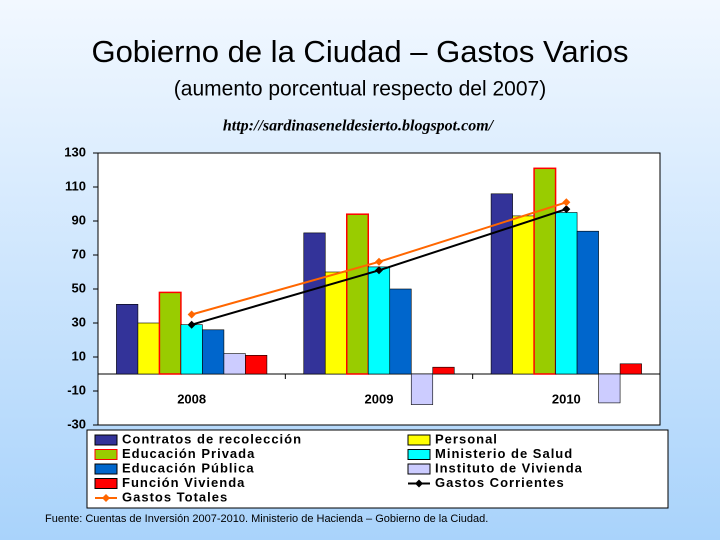  Describe the element at coordinates (79, 321) in the screenshot. I see `y-tick-label: 30` at that location.